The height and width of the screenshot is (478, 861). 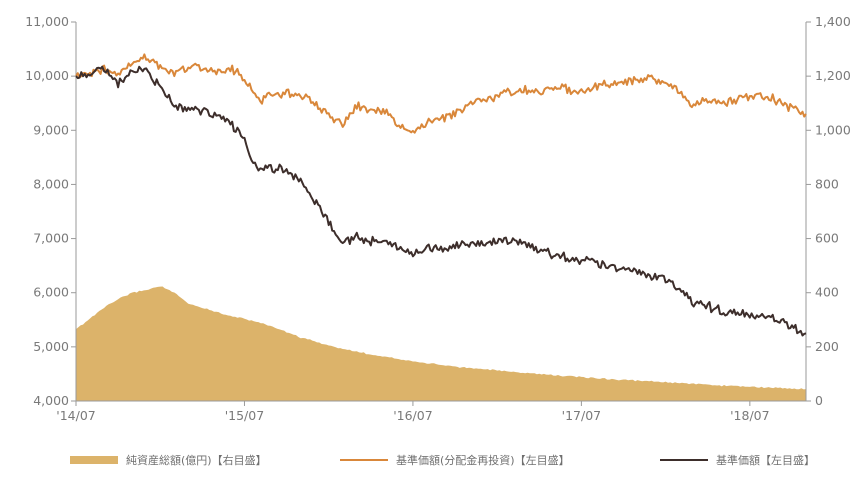 I want to click on y-left-tick-label: 7,000, so click(x=51, y=238).